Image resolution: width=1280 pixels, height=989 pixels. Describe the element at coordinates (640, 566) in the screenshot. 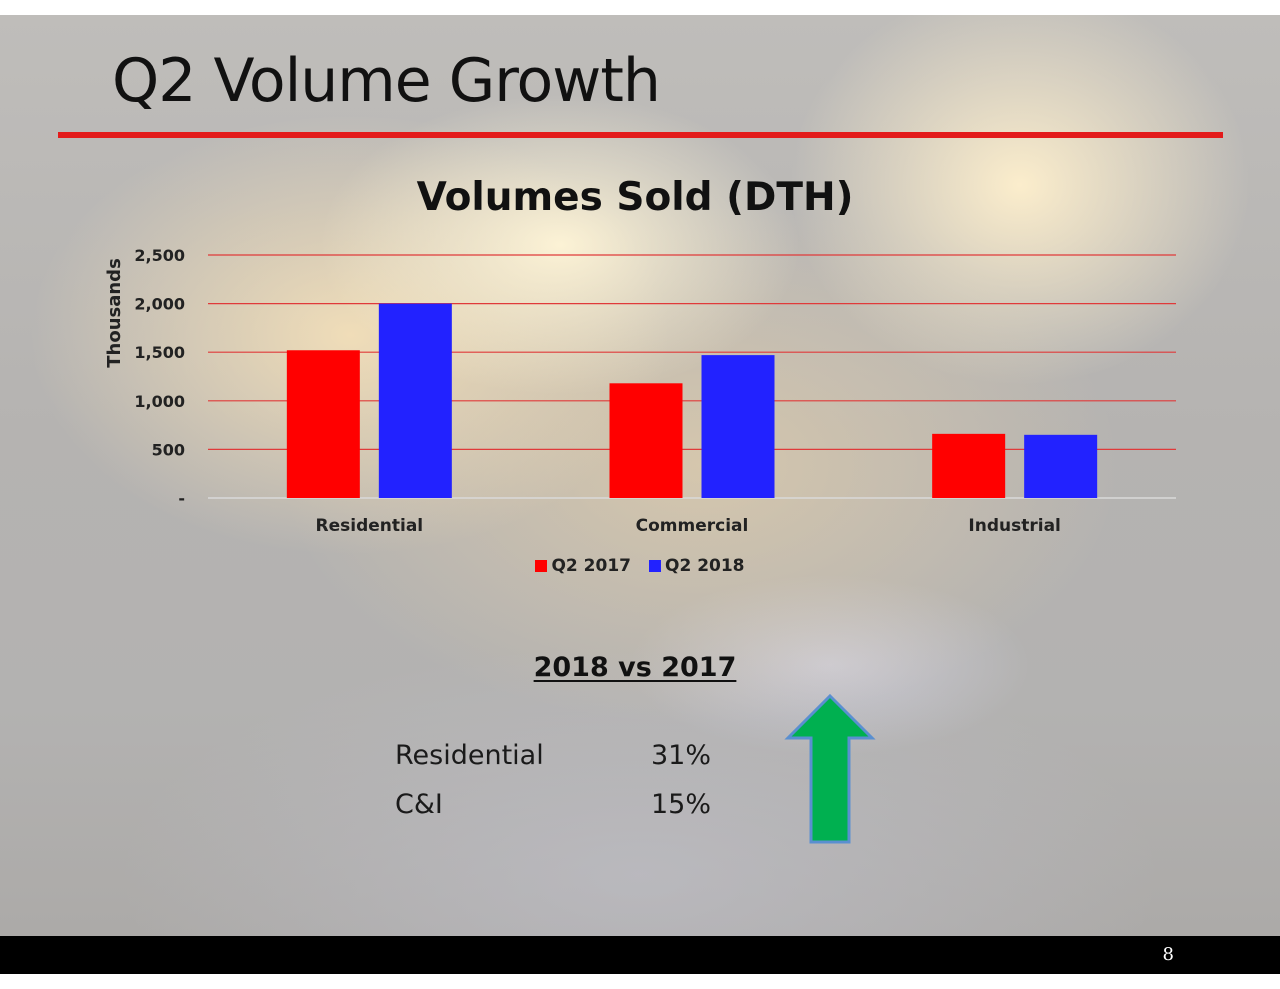

I see `chart-legend: Q2 2017 Q2 2018` at that location.